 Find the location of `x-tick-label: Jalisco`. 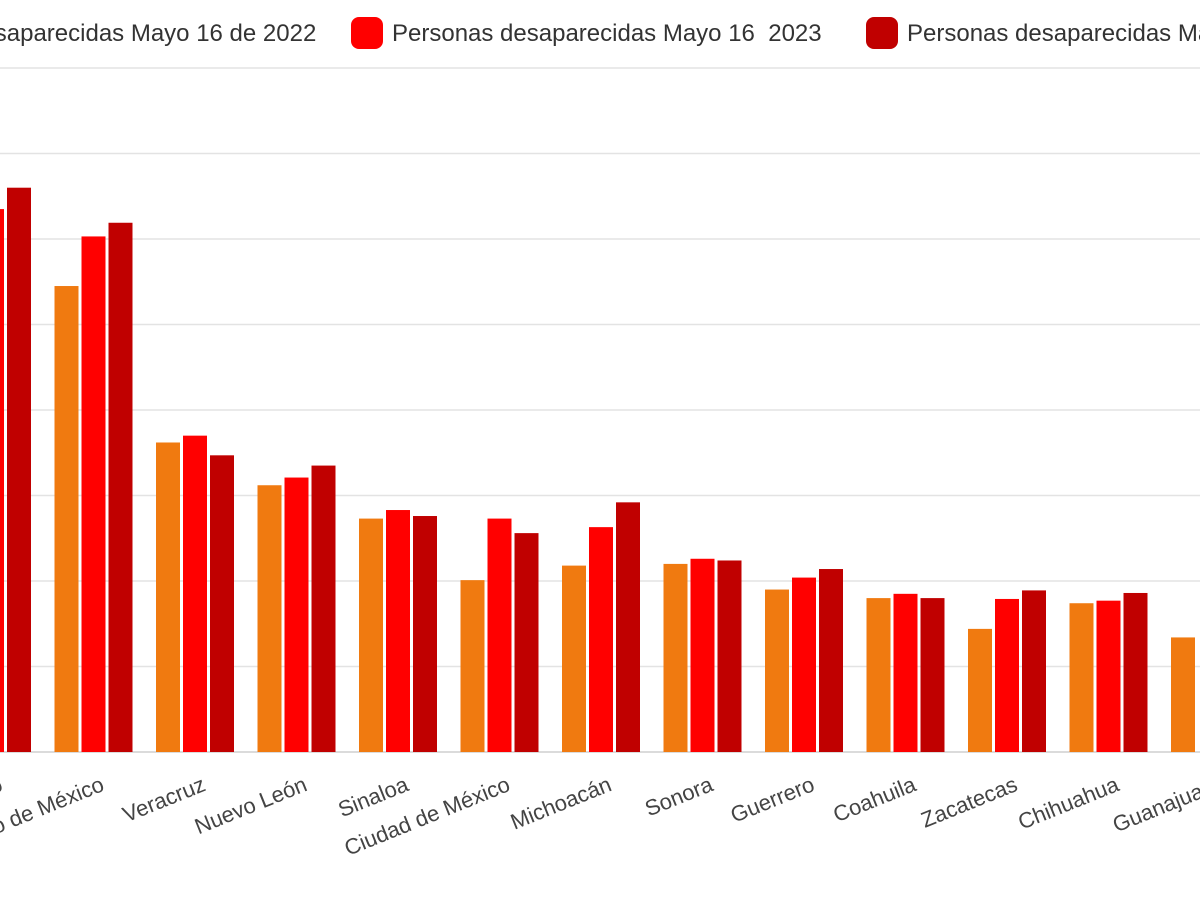

x-tick-label: Jalisco is located at coordinates (3, 795).